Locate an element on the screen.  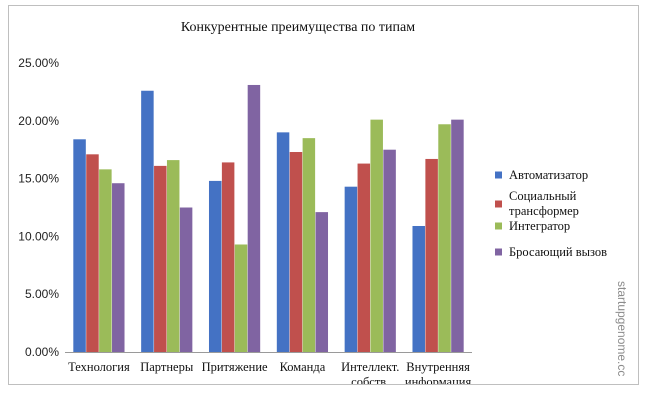
y-tick-label: 15.00% is located at coordinates (38, 179).